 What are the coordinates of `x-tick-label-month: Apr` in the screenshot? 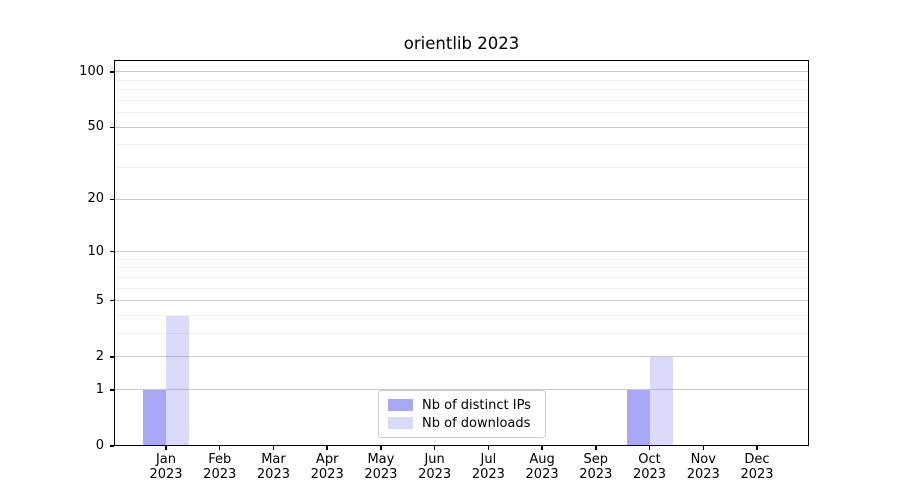 It's located at (327, 459).